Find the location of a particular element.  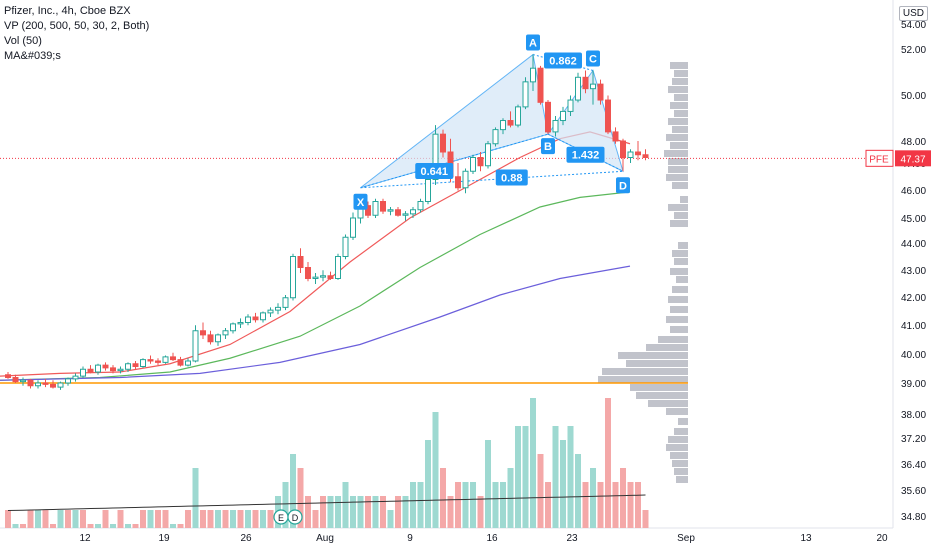

x-tick-label-1: 19 is located at coordinates (164, 538).